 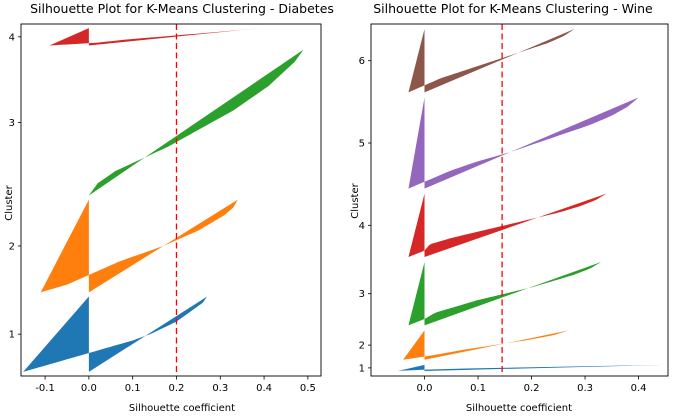 I want to click on y-tick-label: 5, so click(x=362, y=144).